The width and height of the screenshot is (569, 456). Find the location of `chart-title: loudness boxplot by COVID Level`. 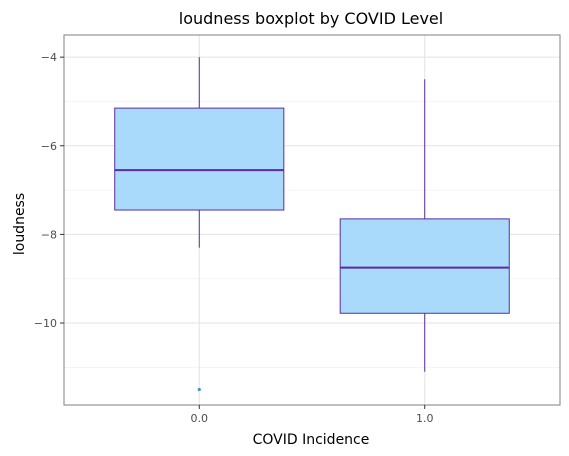

chart-title: loudness boxplot by COVID Level is located at coordinates (311, 18).